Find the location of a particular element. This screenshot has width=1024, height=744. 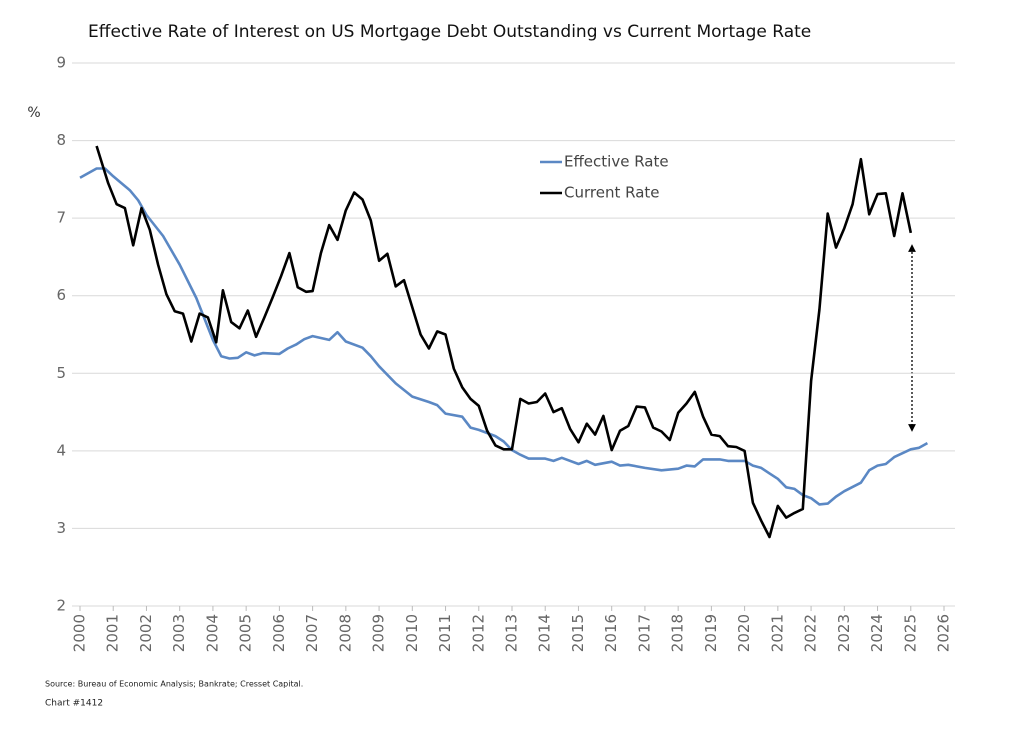

x-tick-label: 2025 is located at coordinates (910, 633).